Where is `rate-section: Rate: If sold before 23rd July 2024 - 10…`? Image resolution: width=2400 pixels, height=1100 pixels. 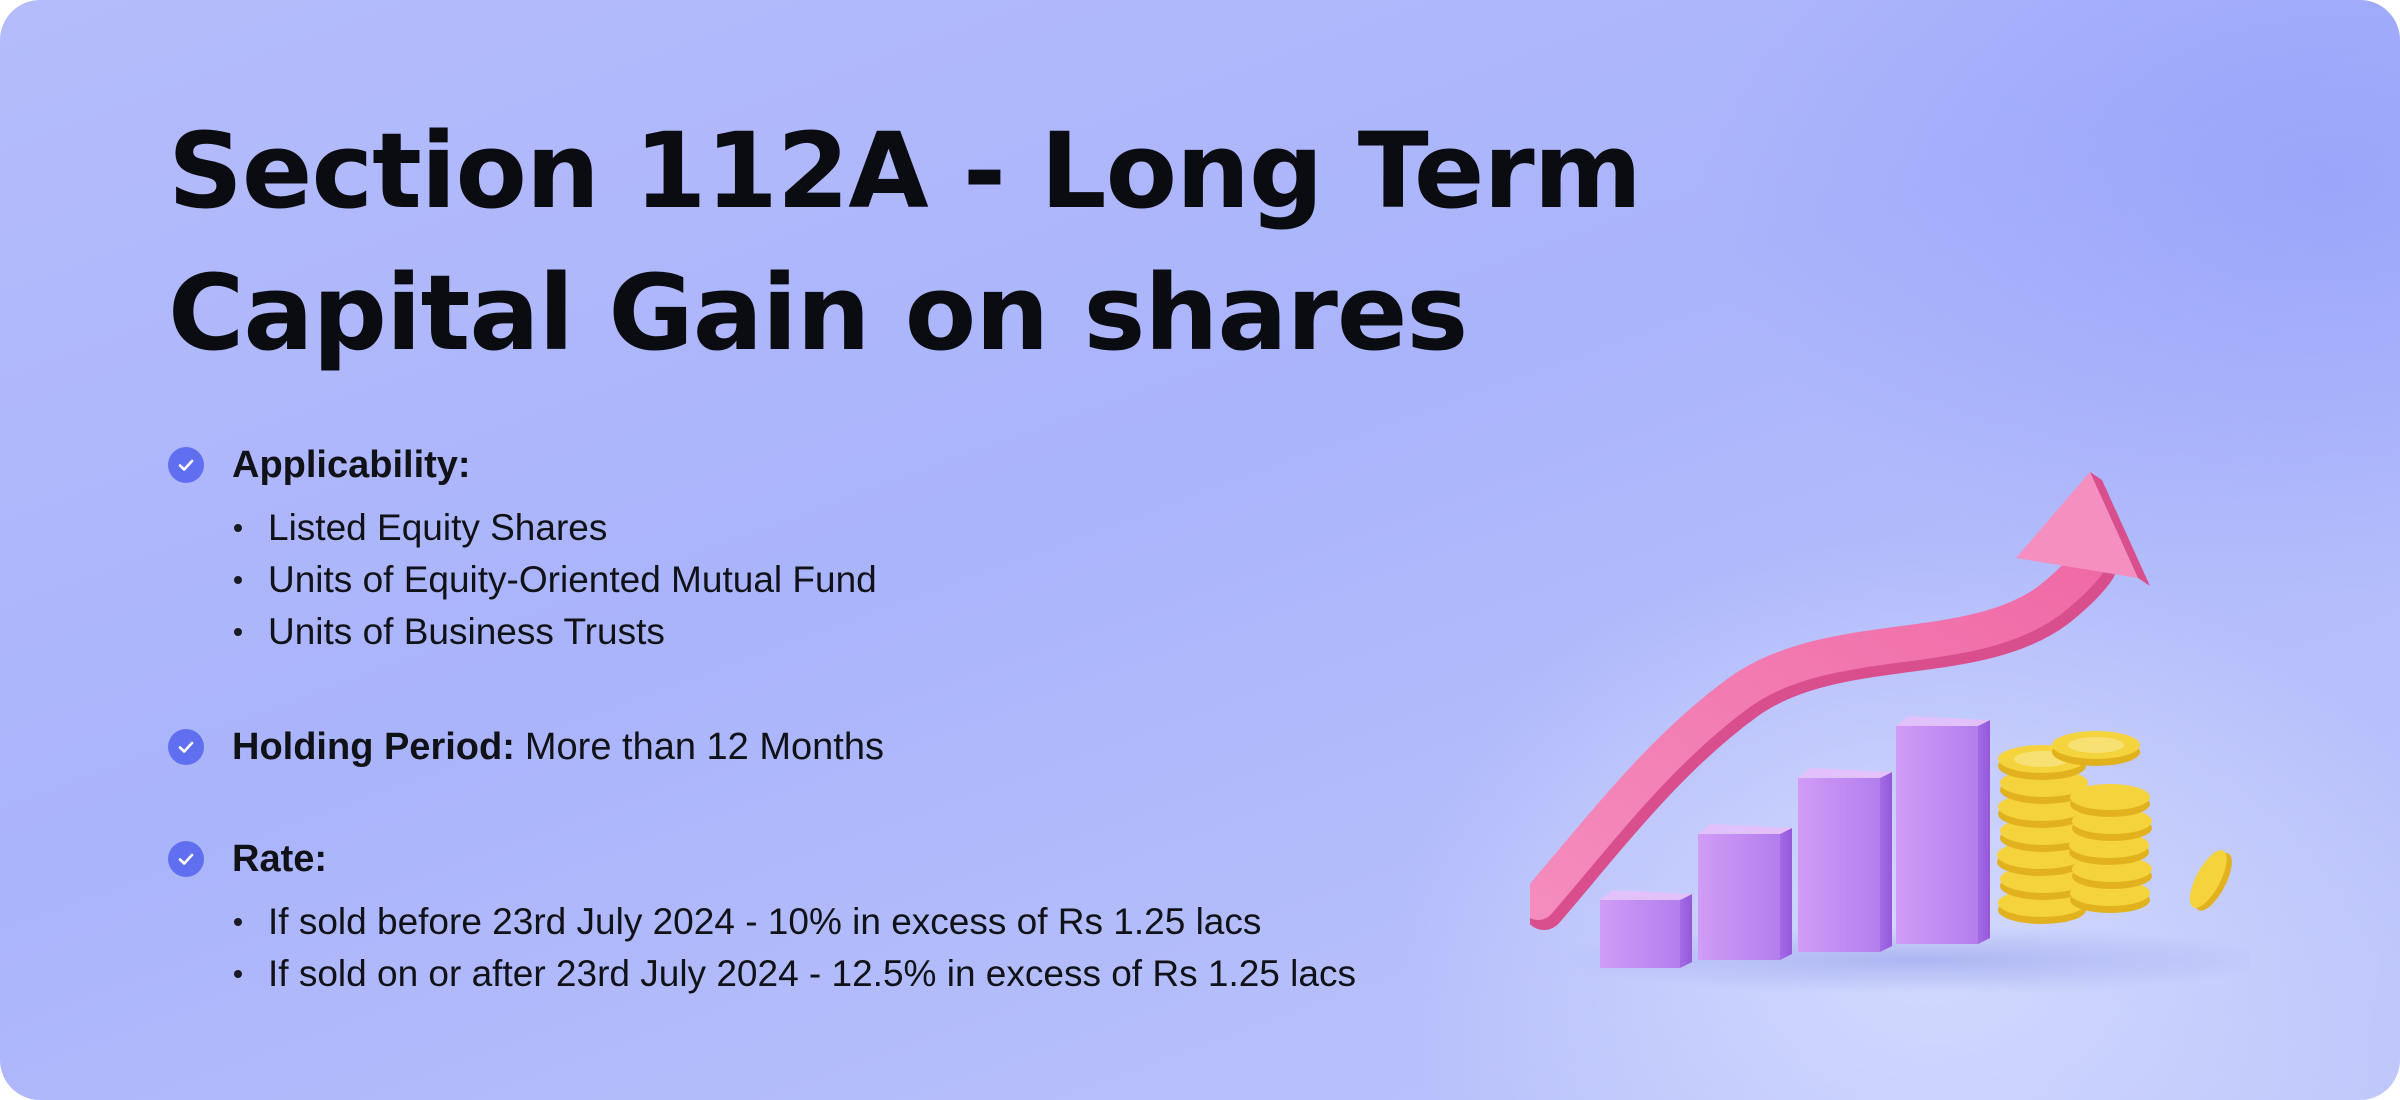
rate-section: Rate: If sold before 23rd July 2024 - 10… is located at coordinates (762, 917).